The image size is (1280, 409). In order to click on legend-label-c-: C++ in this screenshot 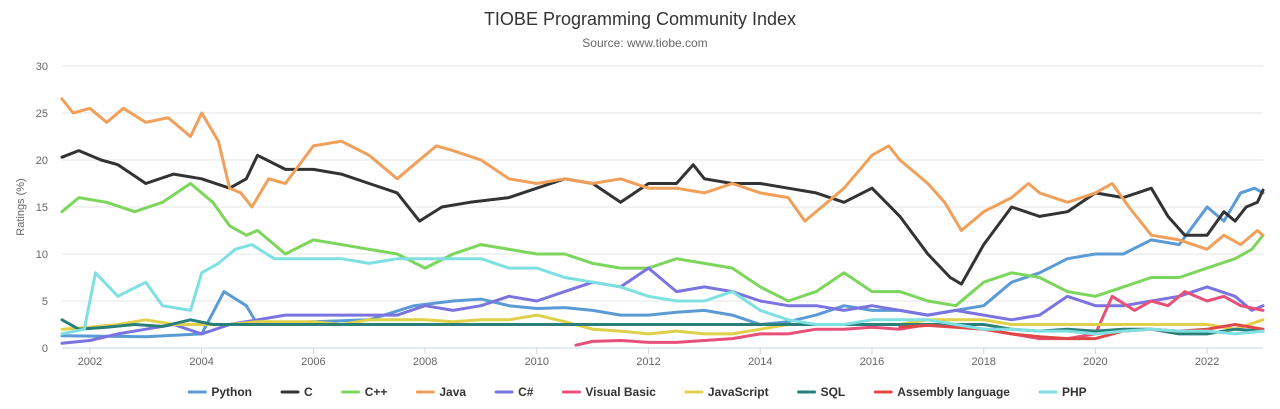, I will do `click(376, 392)`.